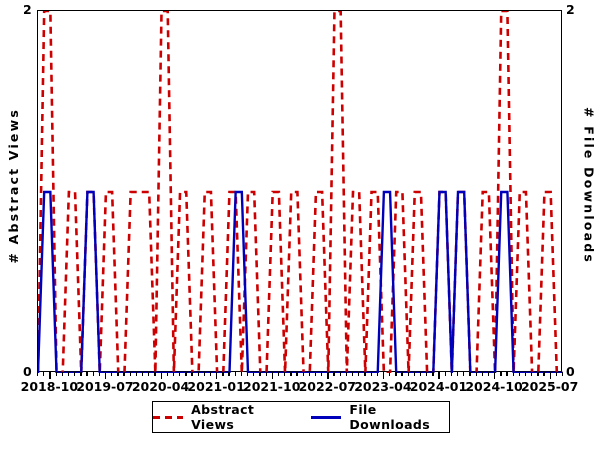  What do you see at coordinates (300, 376) in the screenshot?
I see `x-axis-ticks` at bounding box center [300, 376].